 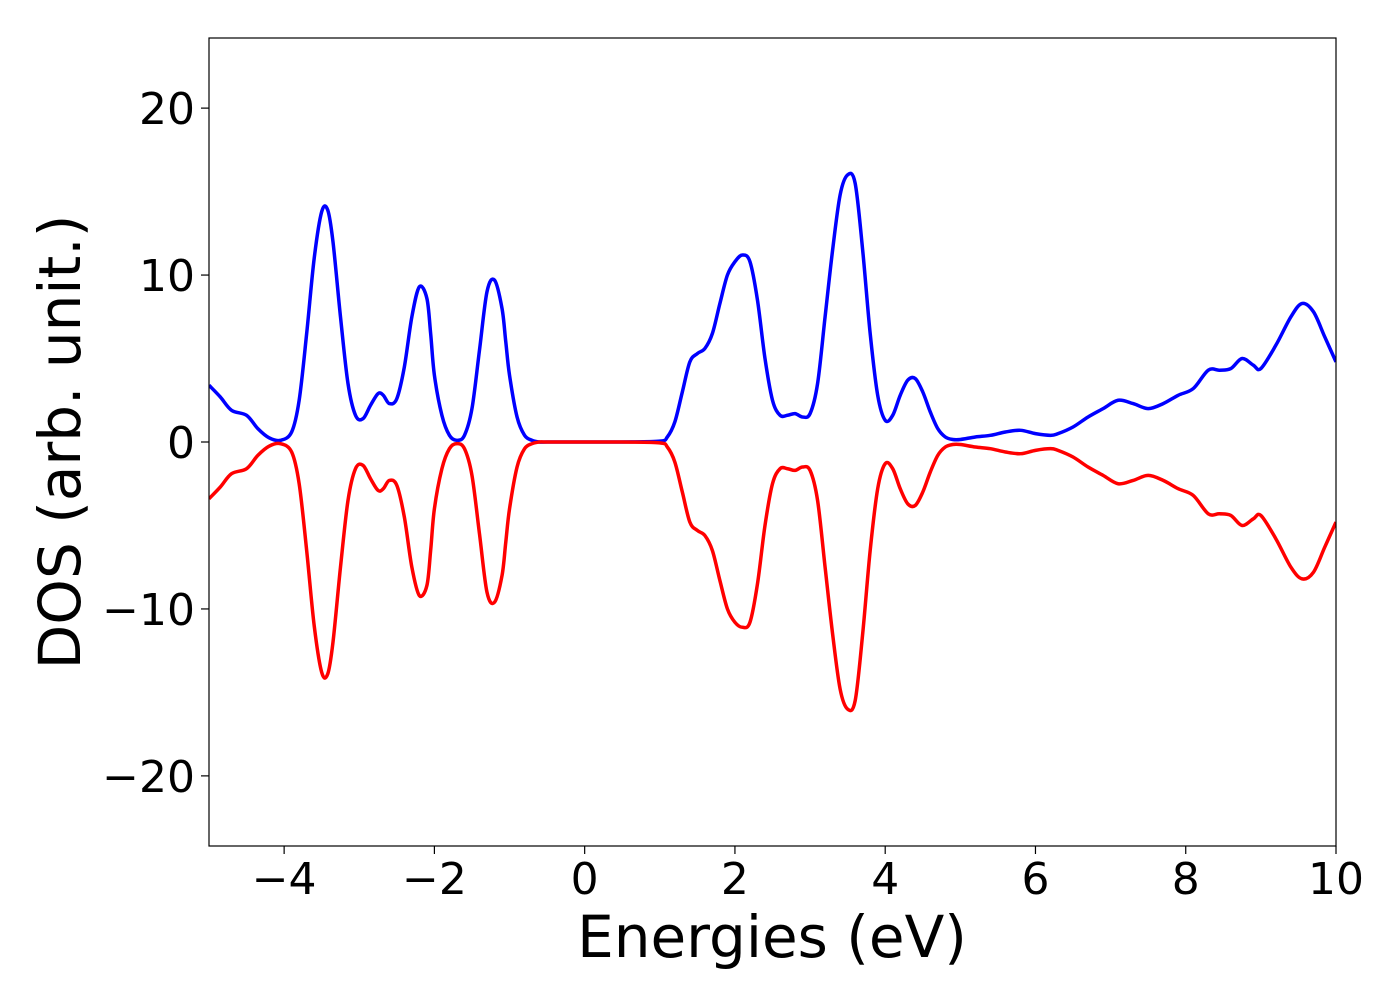 What do you see at coordinates (155, 443) in the screenshot?
I see `y-axis: 20 10 0 −10 −20` at bounding box center [155, 443].